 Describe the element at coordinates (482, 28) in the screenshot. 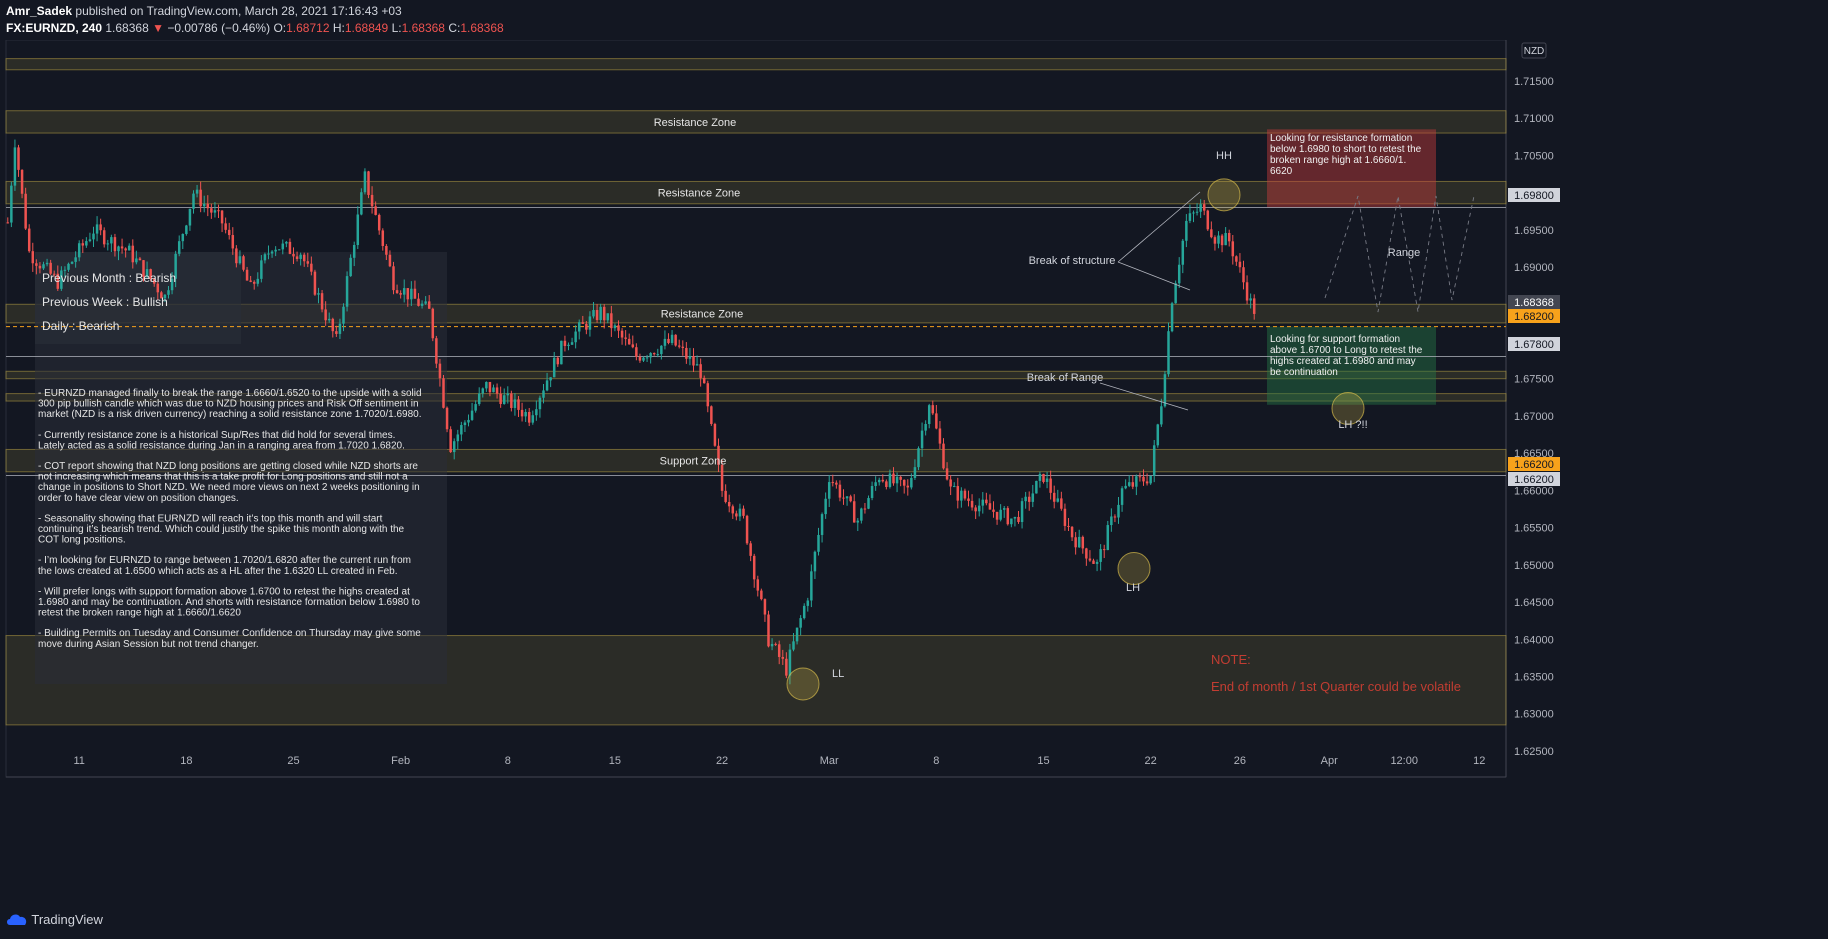

I see `close-value: 1.68368` at that location.